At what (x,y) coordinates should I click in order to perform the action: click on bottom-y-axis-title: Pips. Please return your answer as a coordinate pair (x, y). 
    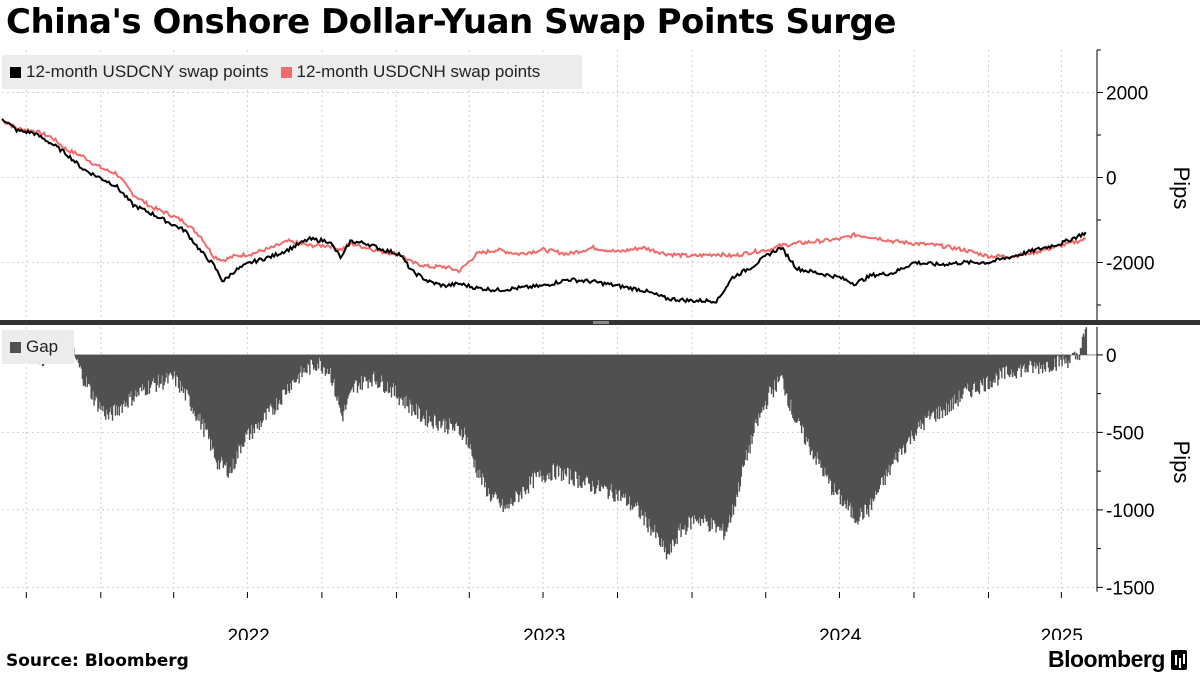
    Looking at the image, I should click on (1181, 462).